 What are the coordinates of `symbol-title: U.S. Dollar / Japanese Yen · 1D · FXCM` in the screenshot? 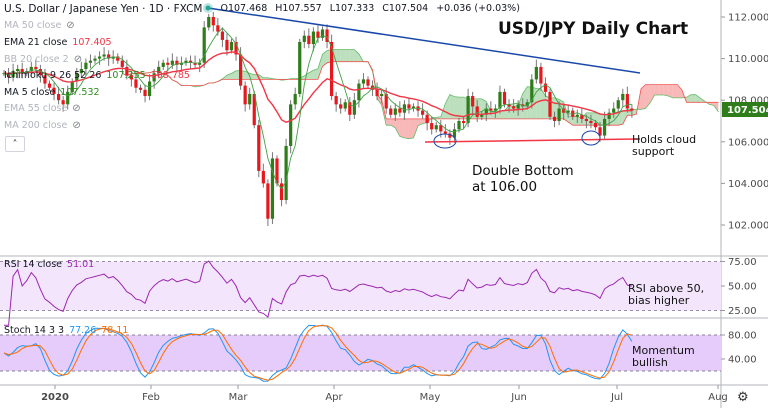 It's located at (103, 9).